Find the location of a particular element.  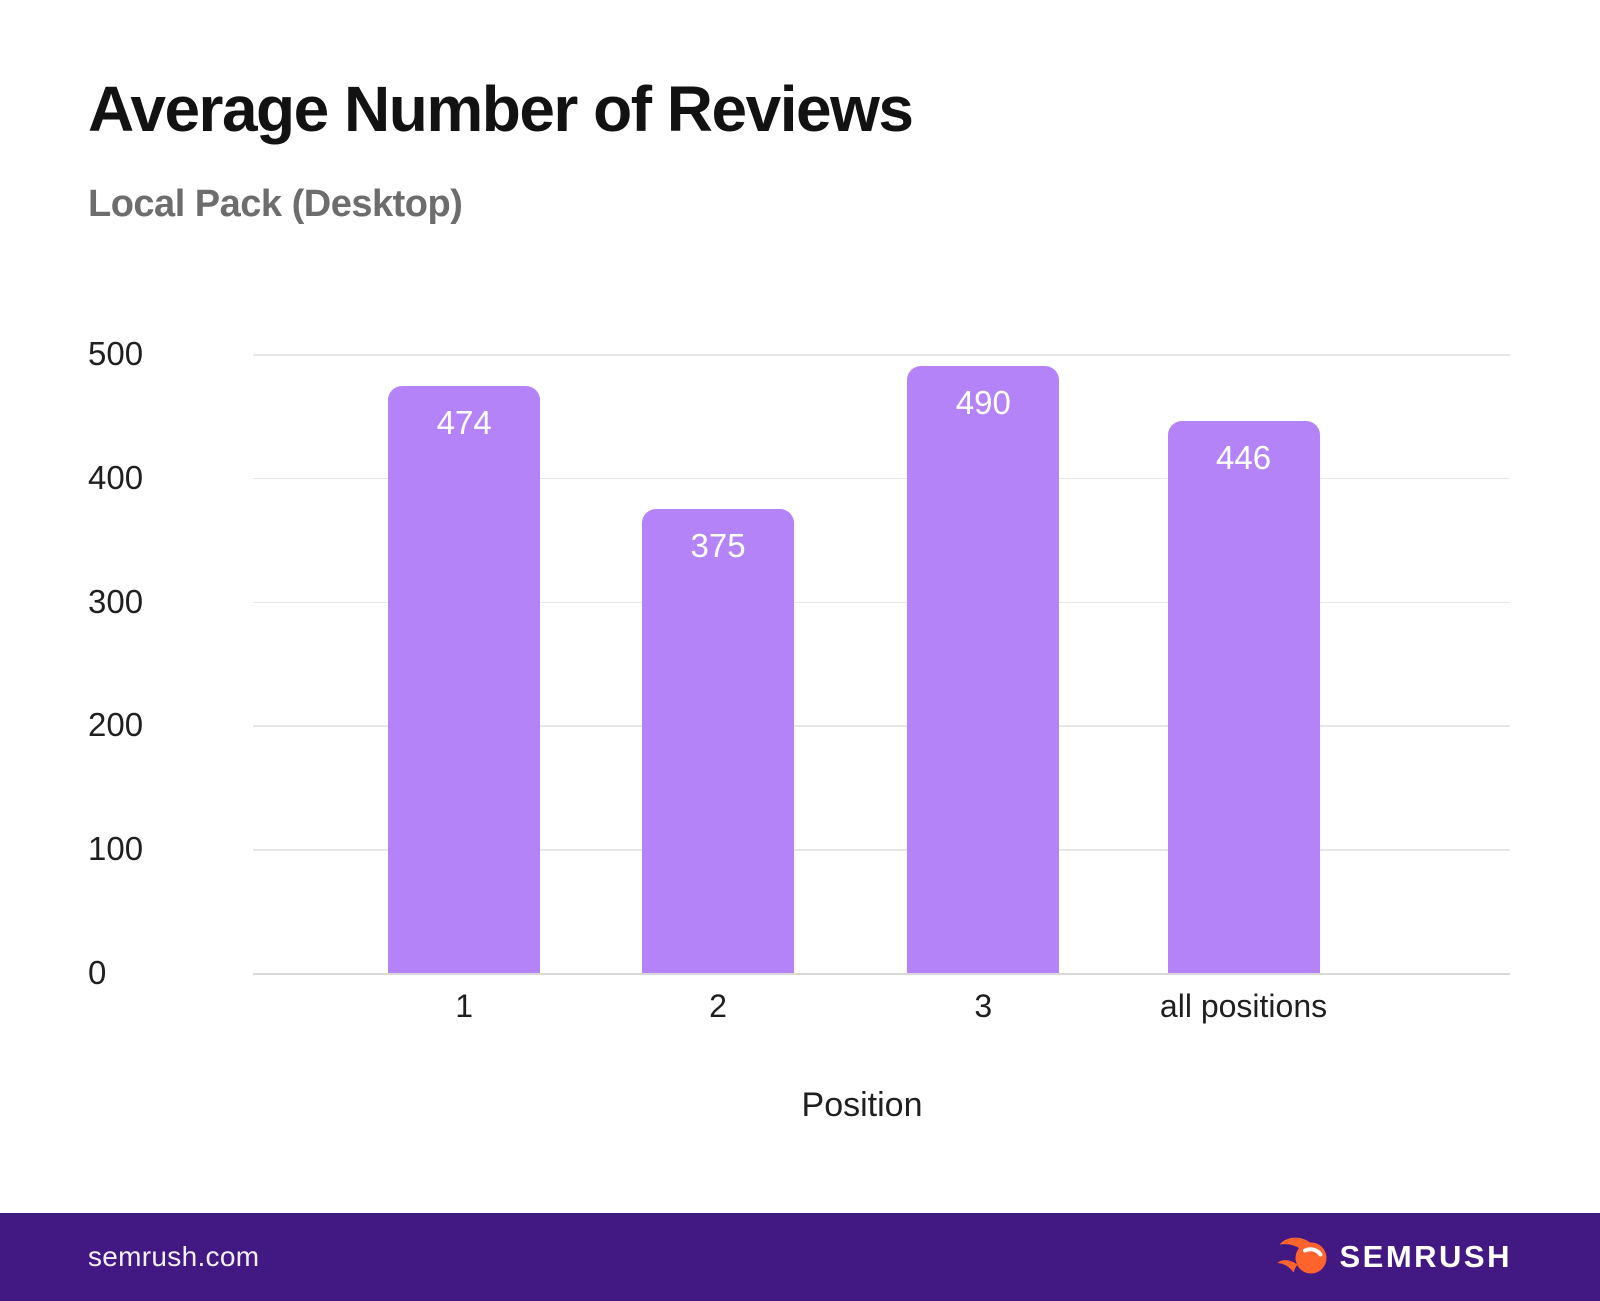

semrush-logo-icon is located at coordinates (1302, 1255).